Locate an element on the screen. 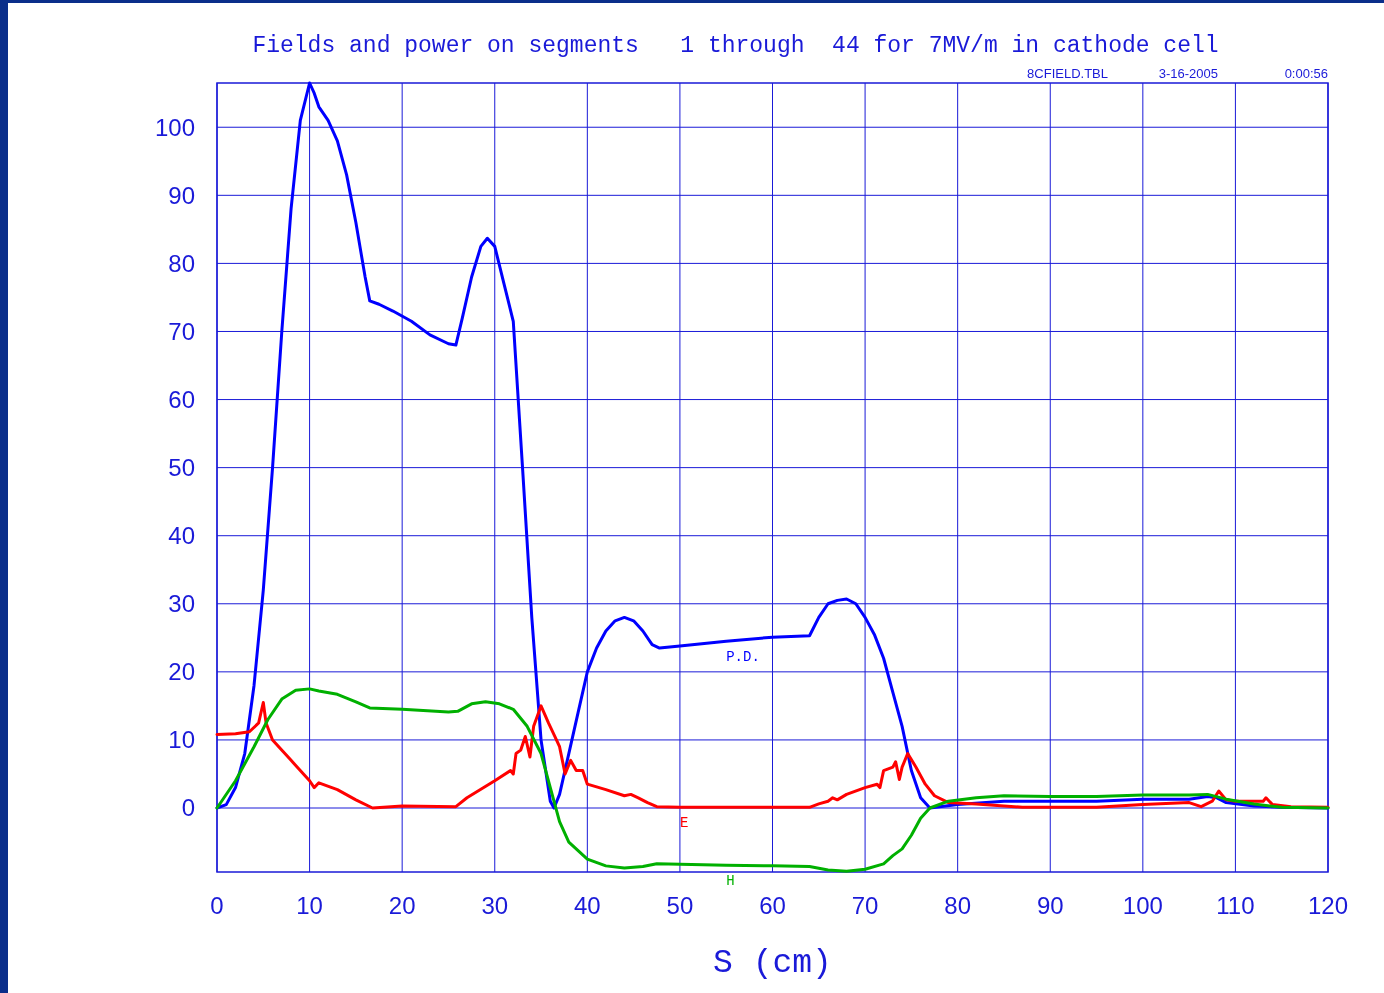 The image size is (1384, 993). x-tick-label: 50 is located at coordinates (680, 905).